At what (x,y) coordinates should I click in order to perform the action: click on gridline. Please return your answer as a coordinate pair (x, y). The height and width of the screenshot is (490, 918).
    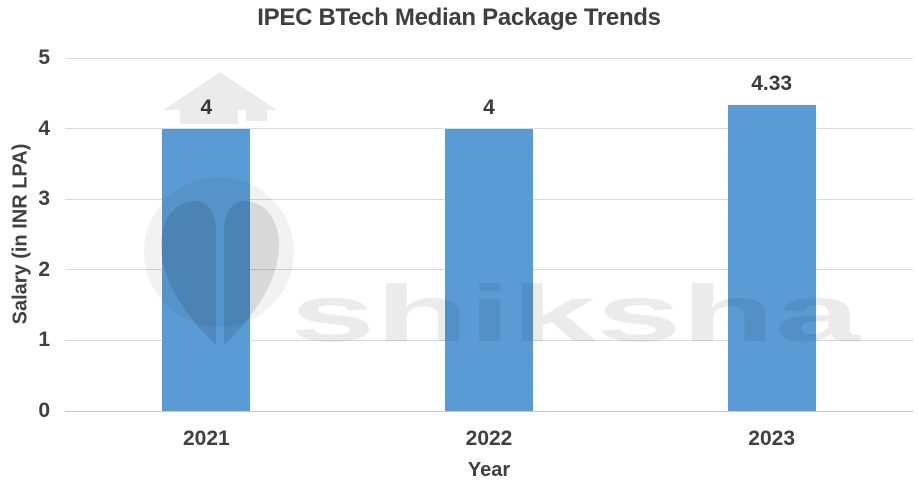
    Looking at the image, I should click on (489, 58).